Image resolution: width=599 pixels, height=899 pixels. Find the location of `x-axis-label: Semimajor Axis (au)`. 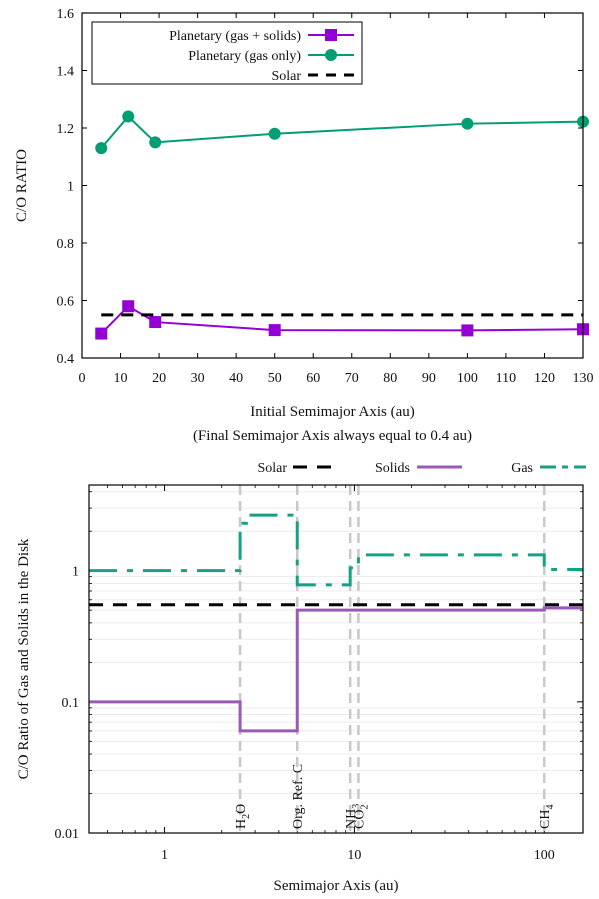

x-axis-label: Semimajor Axis (au) is located at coordinates (336, 886).